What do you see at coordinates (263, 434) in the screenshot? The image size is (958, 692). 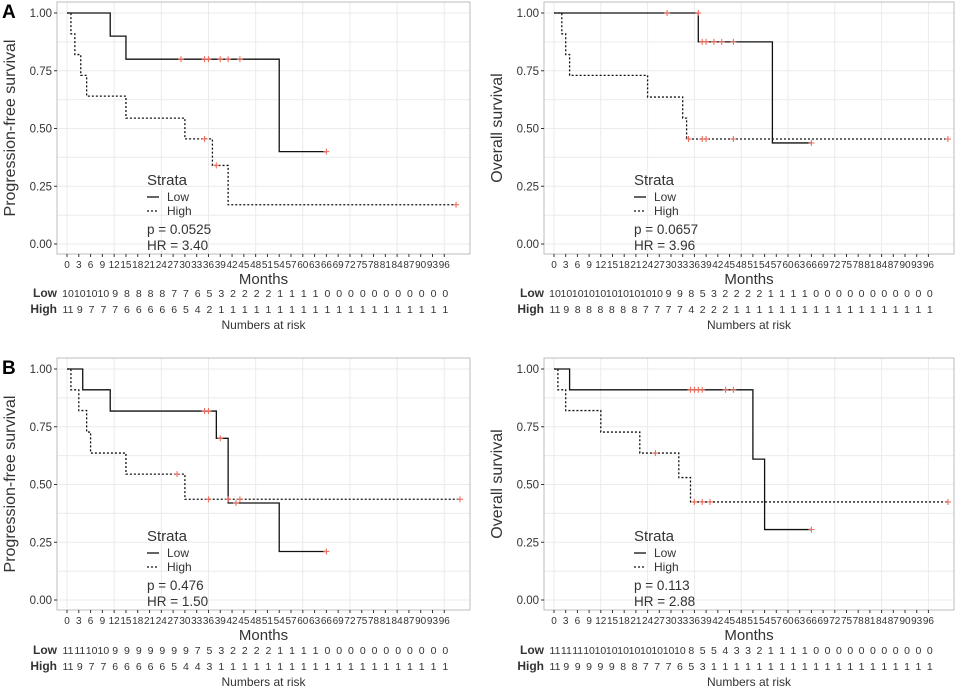 I see `survival-curve-high` at bounding box center [263, 434].